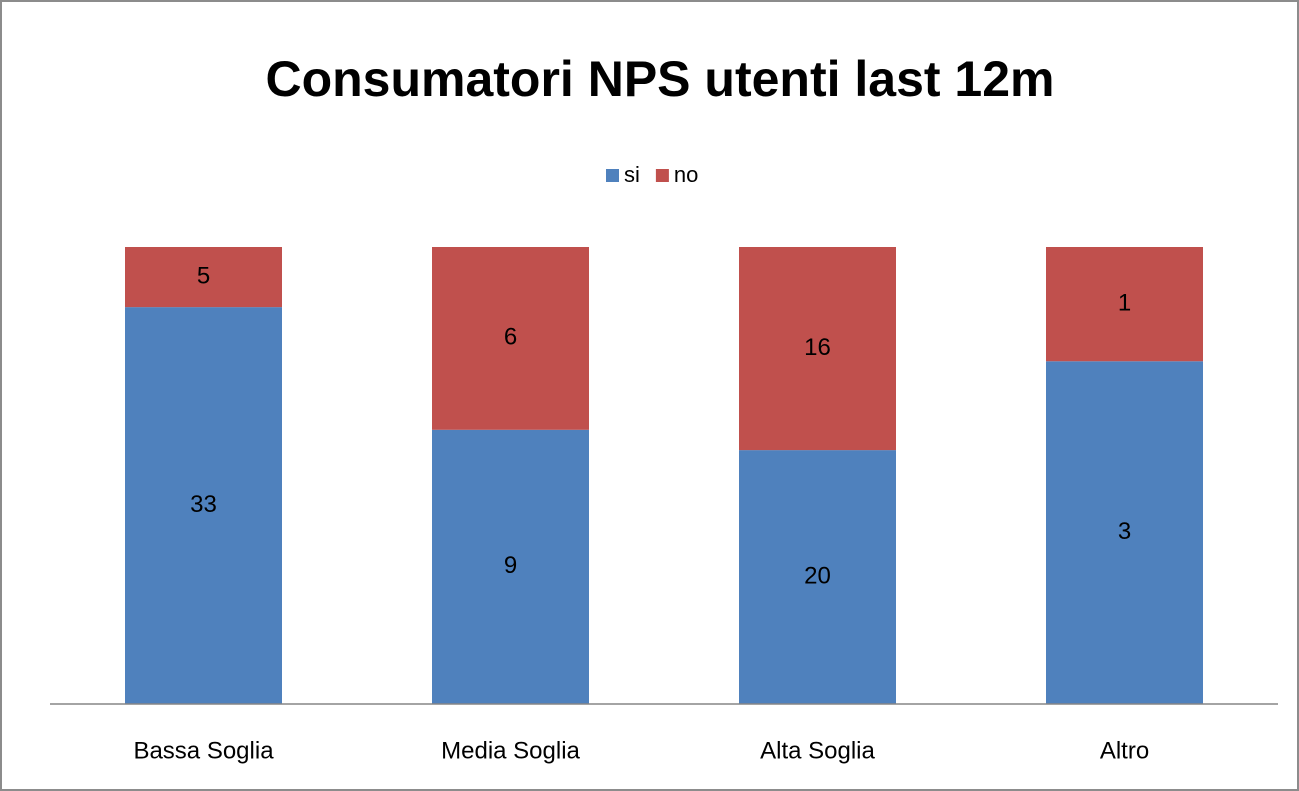 This screenshot has height=791, width=1299. I want to click on data-label: 9, so click(510, 565).